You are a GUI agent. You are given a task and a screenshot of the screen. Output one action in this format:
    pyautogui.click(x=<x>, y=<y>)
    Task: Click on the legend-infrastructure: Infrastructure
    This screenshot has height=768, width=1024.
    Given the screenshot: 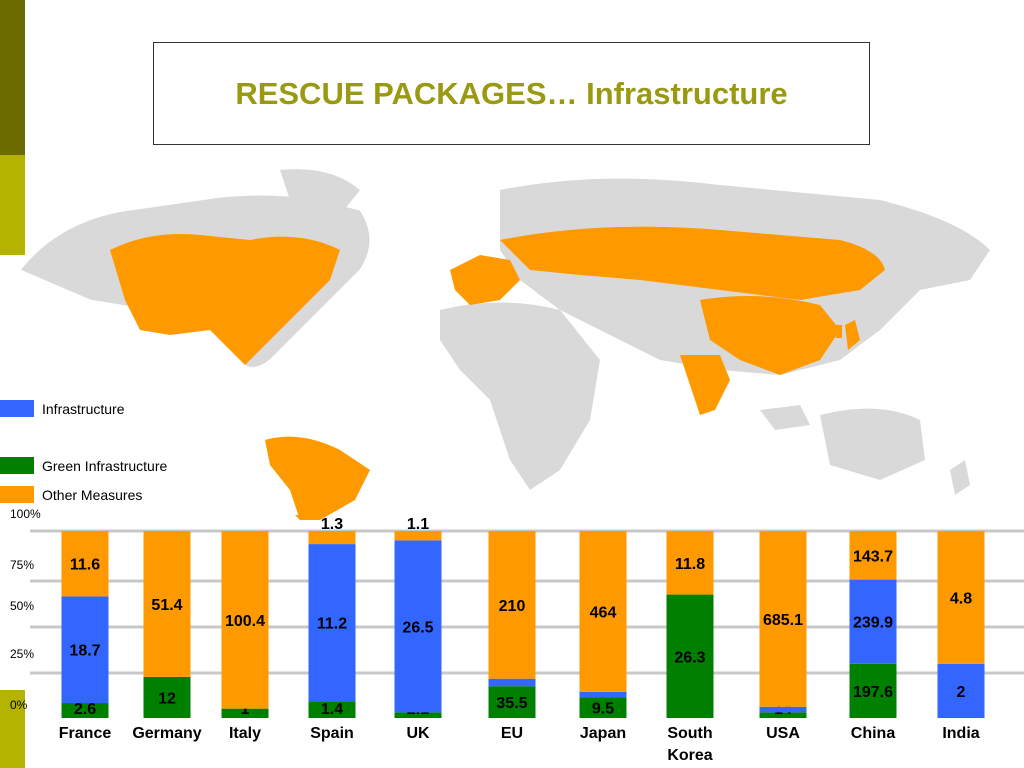 What is the action you would take?
    pyautogui.click(x=62, y=408)
    